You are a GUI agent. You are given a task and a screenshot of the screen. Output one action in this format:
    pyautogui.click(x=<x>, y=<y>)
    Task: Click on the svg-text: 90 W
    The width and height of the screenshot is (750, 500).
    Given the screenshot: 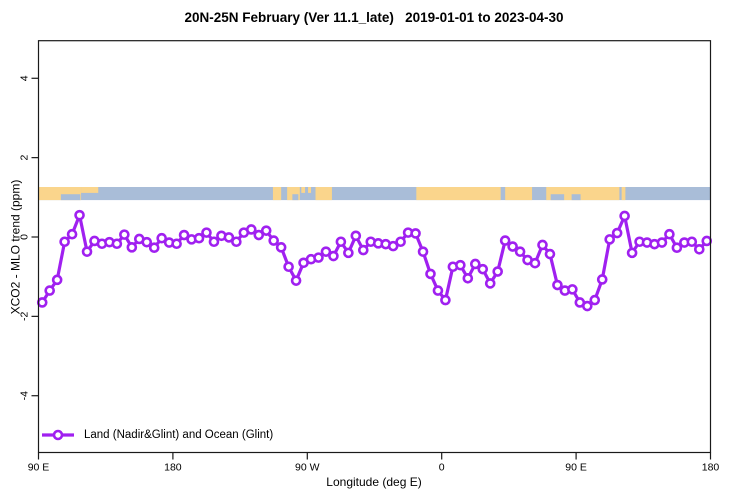 What is the action you would take?
    pyautogui.click(x=307, y=468)
    